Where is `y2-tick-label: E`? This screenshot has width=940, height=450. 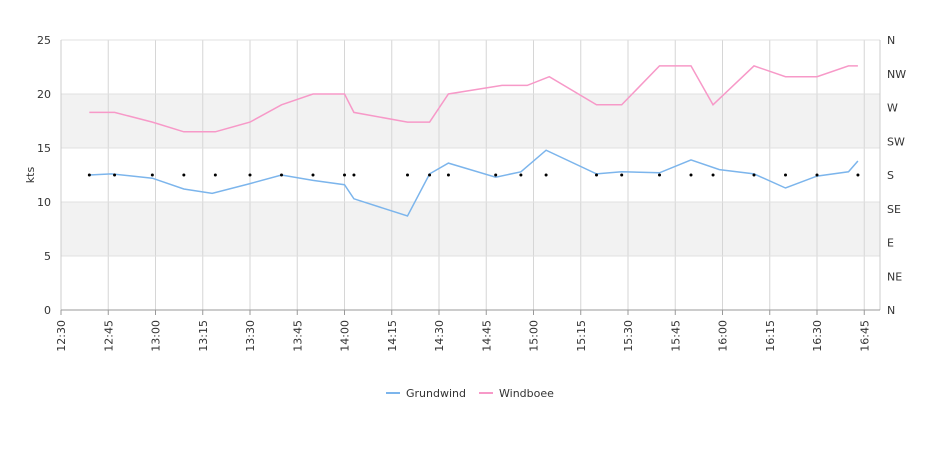 y2-tick-label: E is located at coordinates (890, 243).